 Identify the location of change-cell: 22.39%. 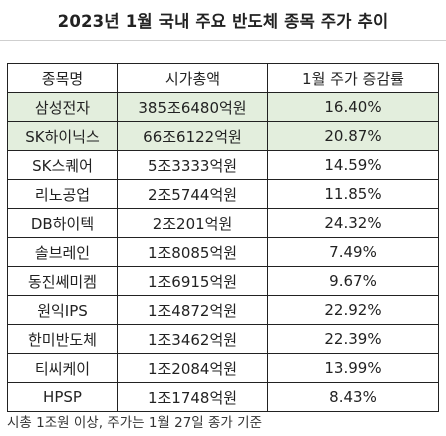
(353, 339).